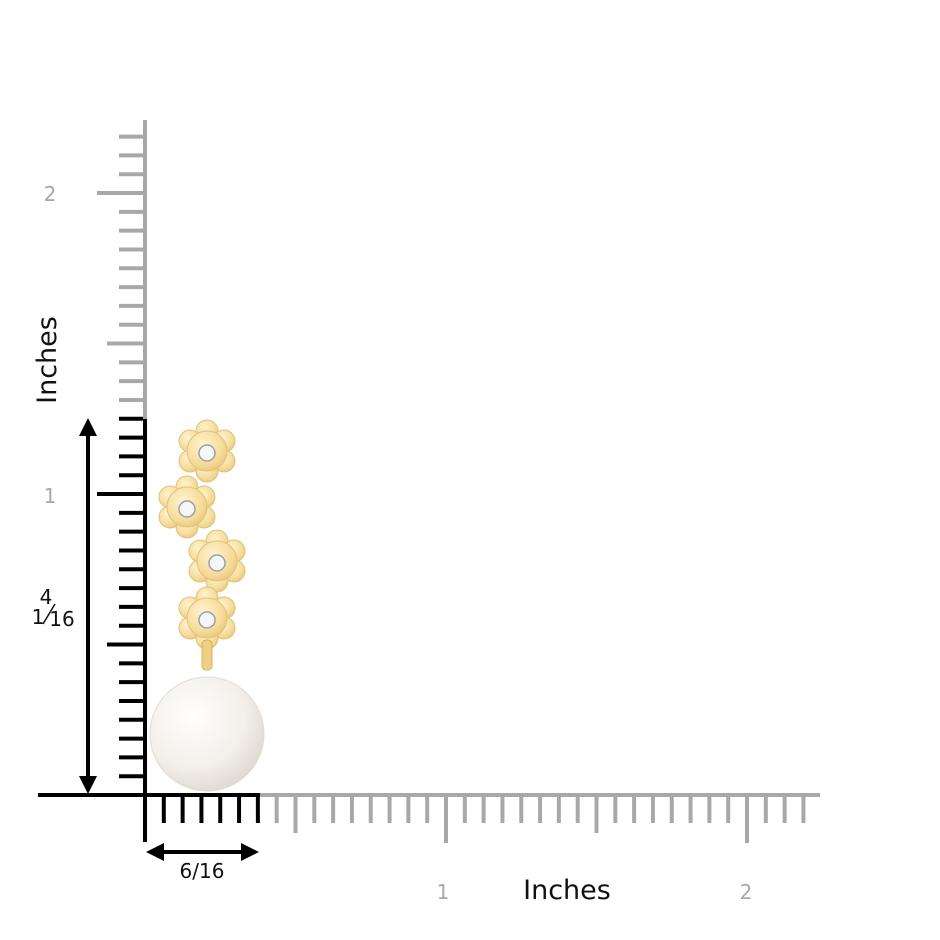 The image size is (940, 940). I want to click on fraction-slash, so click(49, 614).